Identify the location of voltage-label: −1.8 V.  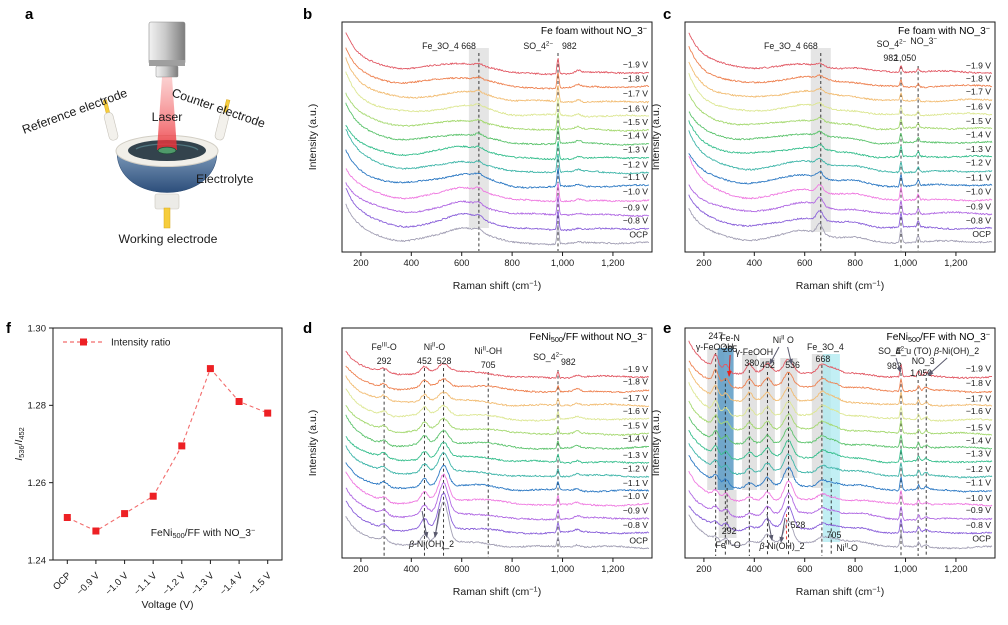
(635, 382).